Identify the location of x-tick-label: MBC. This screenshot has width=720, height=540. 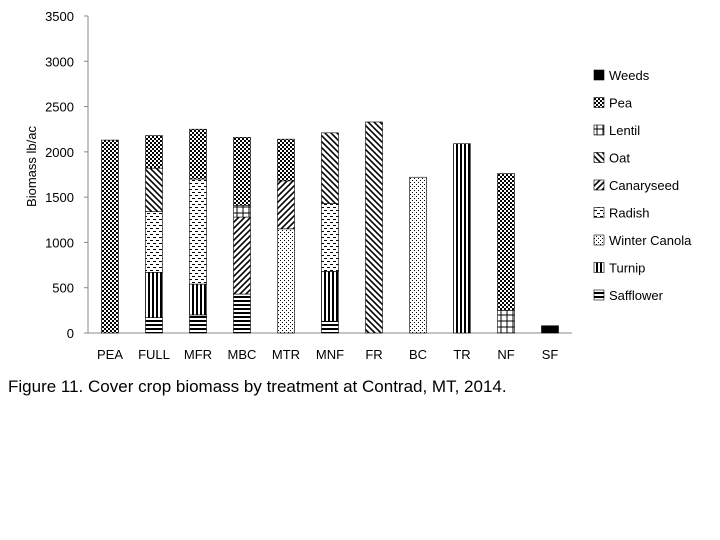
(242, 354).